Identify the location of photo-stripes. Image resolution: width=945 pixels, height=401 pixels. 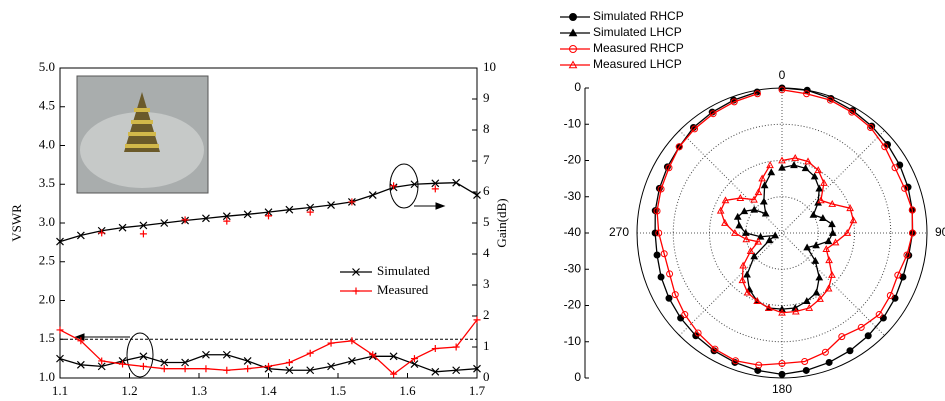
(142, 128).